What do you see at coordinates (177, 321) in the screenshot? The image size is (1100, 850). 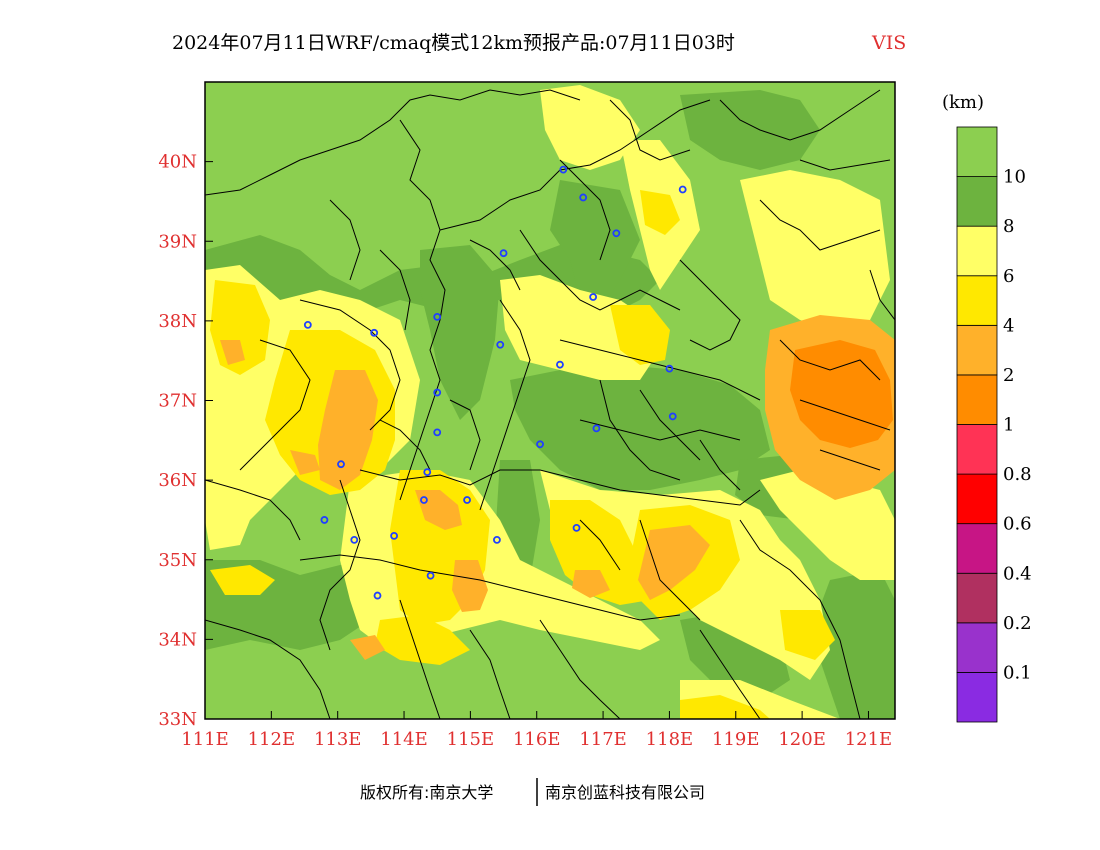 I see `y-tick-label: 38N` at bounding box center [177, 321].